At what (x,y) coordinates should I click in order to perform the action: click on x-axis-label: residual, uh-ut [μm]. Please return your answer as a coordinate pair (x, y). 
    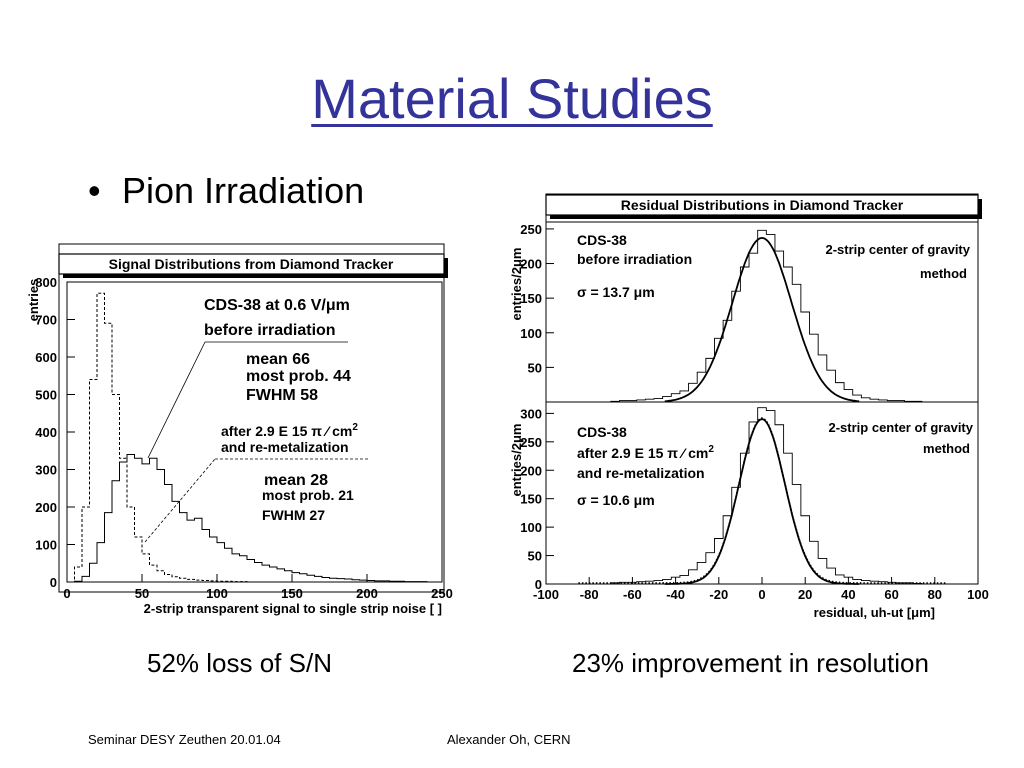
    Looking at the image, I should click on (874, 612).